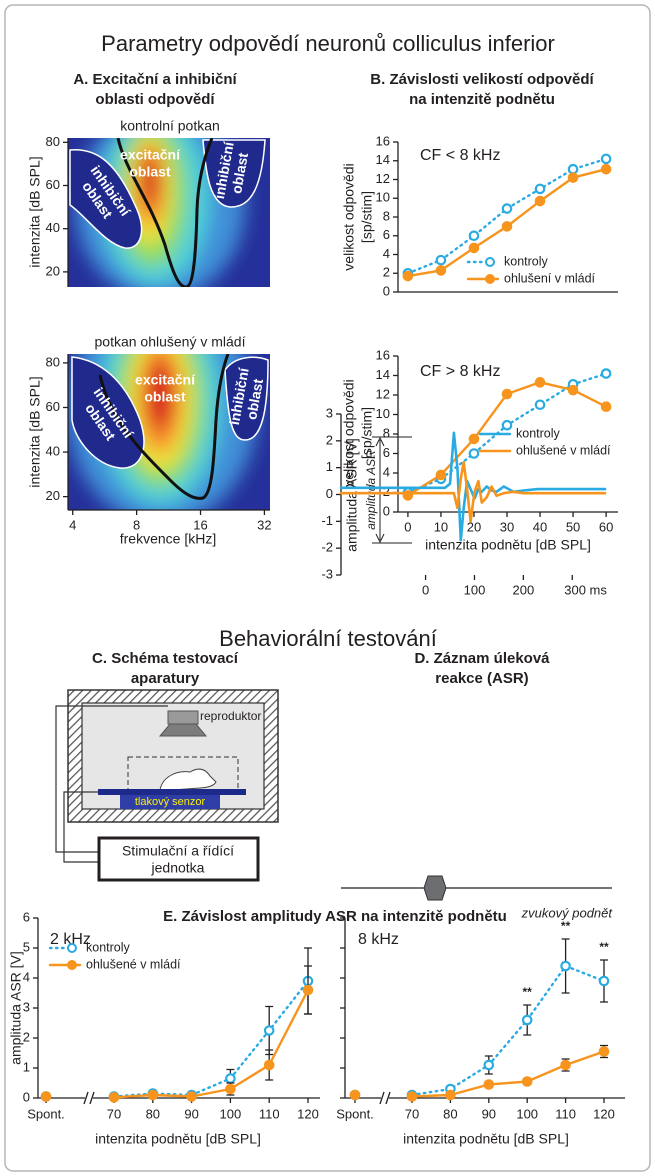 This screenshot has height=1176, width=655. Describe the element at coordinates (383, 354) in the screenshot. I see `y-tick-label: 16` at that location.